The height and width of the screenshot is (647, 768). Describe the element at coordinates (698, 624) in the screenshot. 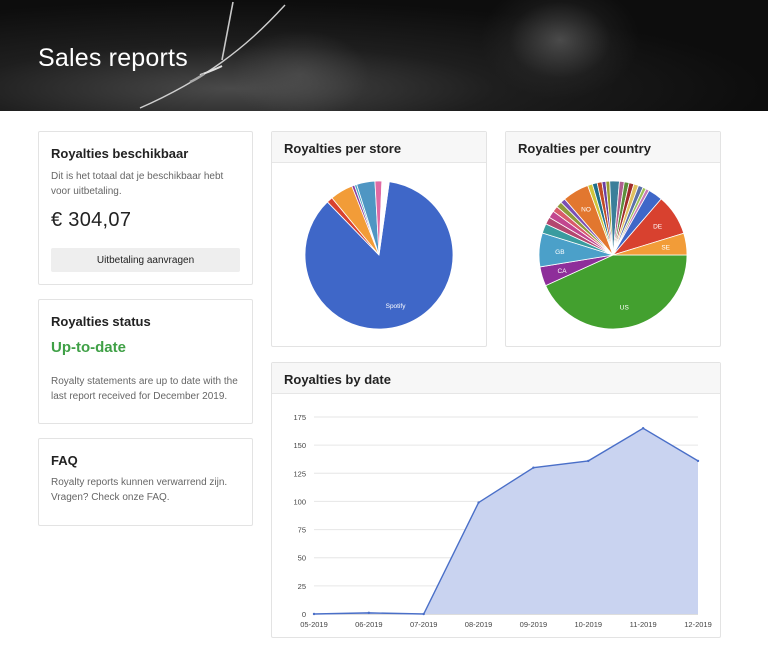

I see `x-tick-label: 12-2019` at that location.